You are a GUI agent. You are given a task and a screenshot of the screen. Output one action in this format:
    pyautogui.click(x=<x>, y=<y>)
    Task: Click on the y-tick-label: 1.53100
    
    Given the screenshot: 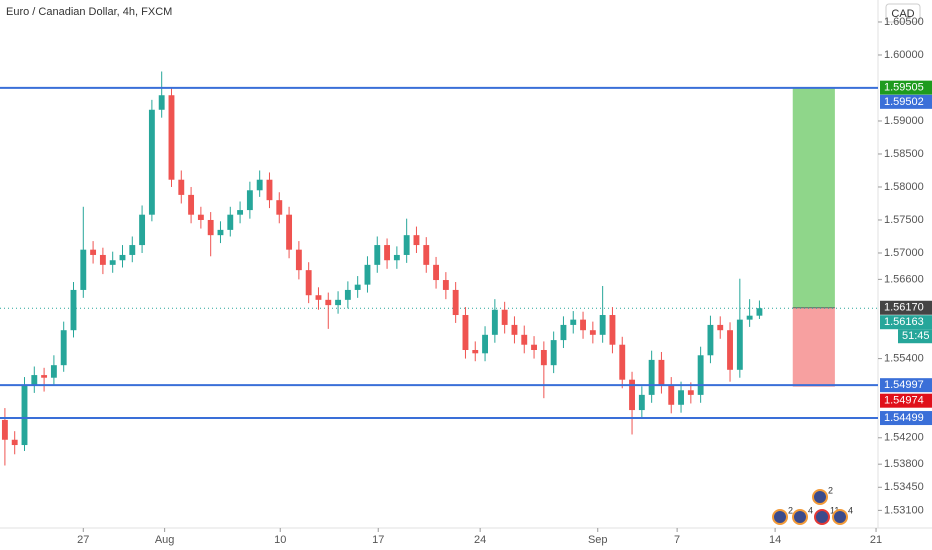 What is the action you would take?
    pyautogui.click(x=904, y=510)
    